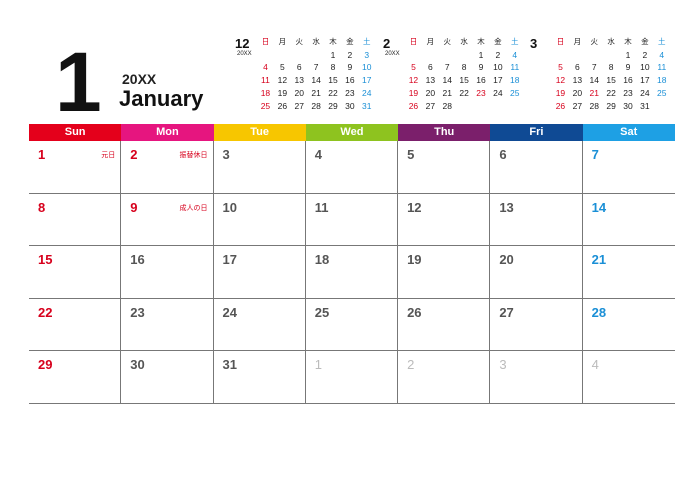  I want to click on day-cell: 19, so click(444, 272).